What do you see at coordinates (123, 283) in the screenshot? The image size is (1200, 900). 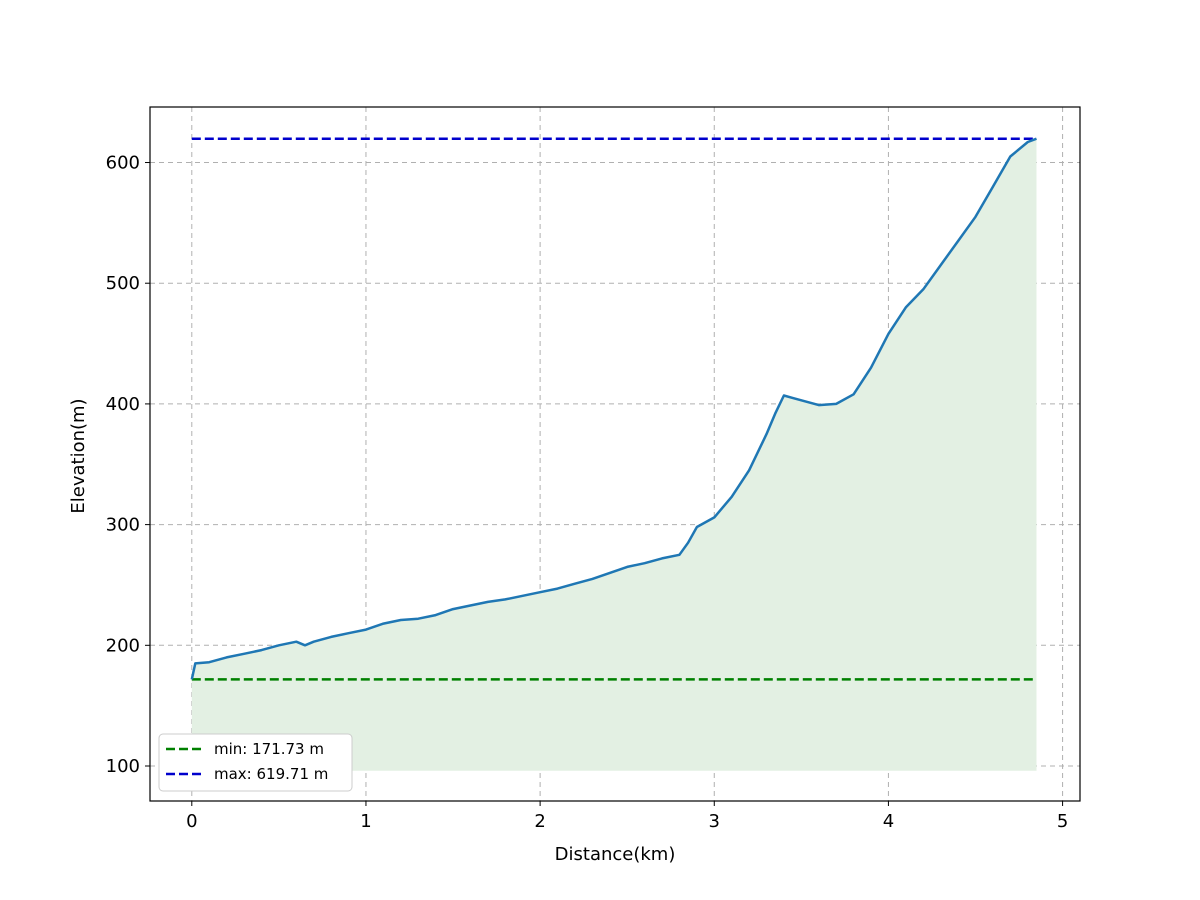 I see `y-tick-label: 500` at bounding box center [123, 283].